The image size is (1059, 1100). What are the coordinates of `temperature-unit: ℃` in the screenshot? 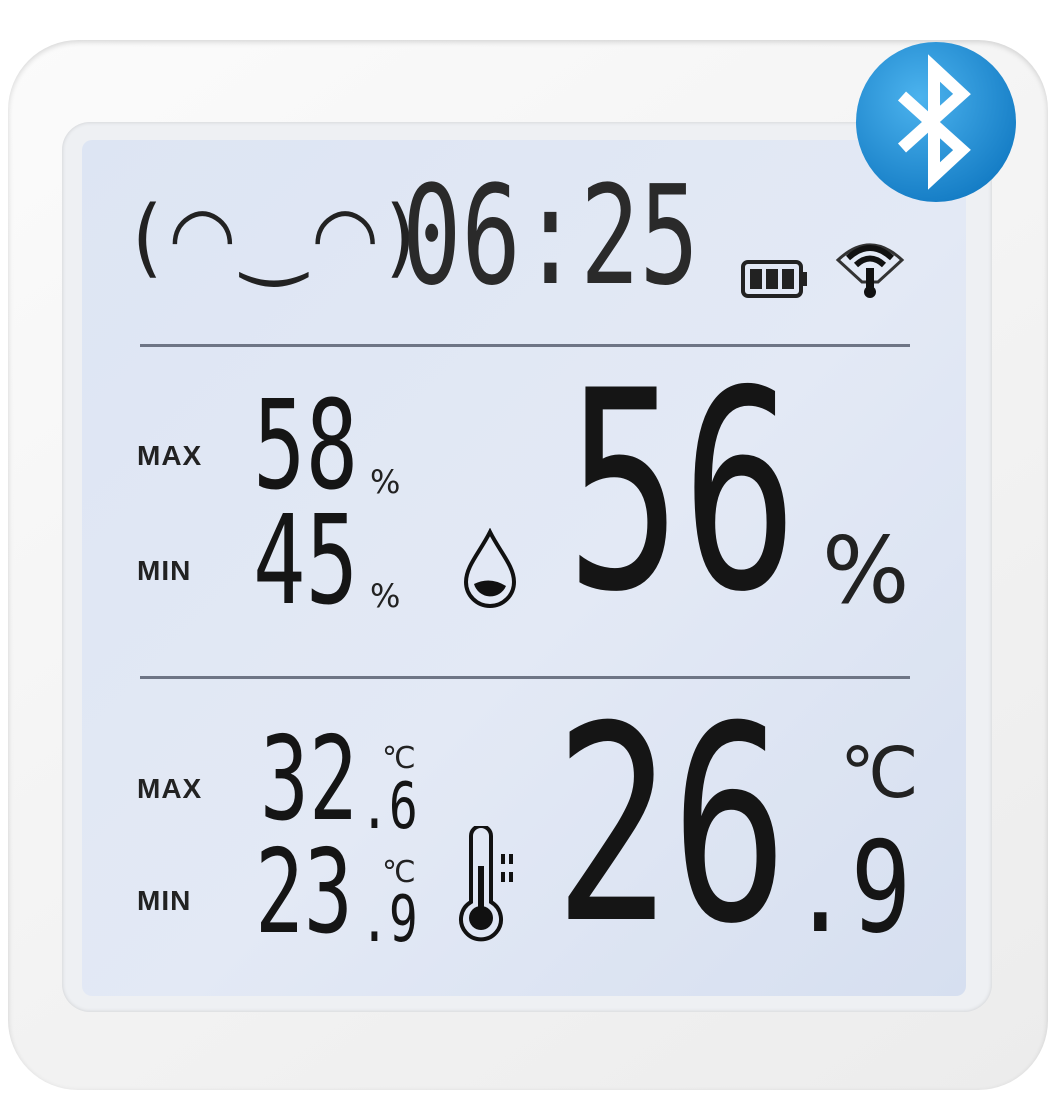 It's located at (879, 773).